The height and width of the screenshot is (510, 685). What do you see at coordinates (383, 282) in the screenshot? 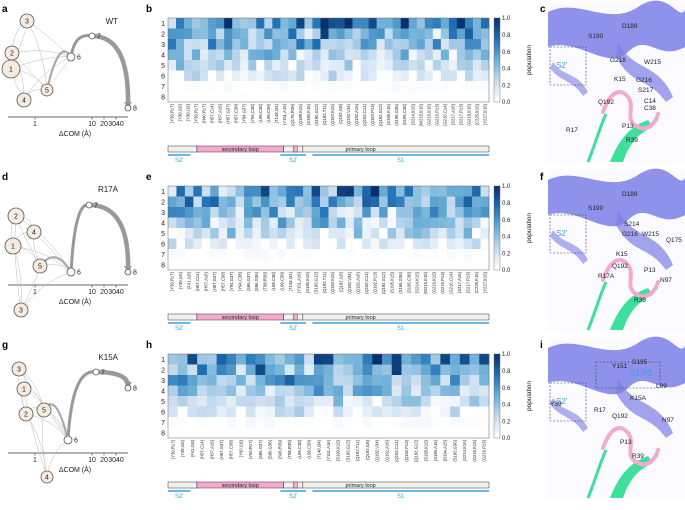
I see `x-tick-label: (Q192,G12)` at bounding box center [383, 282].